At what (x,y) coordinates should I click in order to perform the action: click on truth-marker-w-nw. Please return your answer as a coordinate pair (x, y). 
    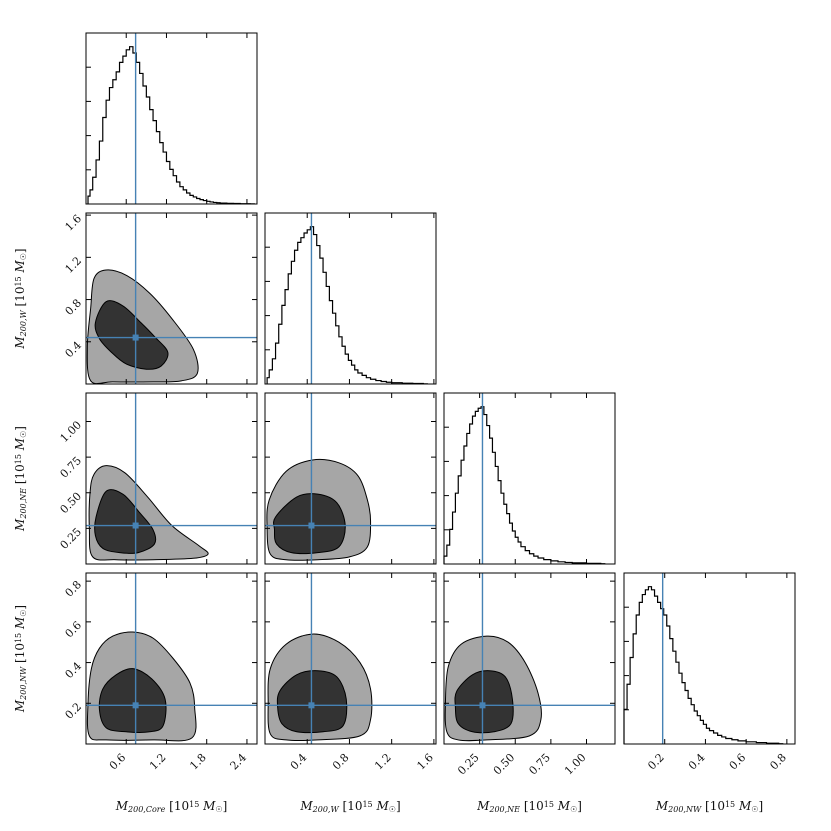
    Looking at the image, I should click on (311, 705).